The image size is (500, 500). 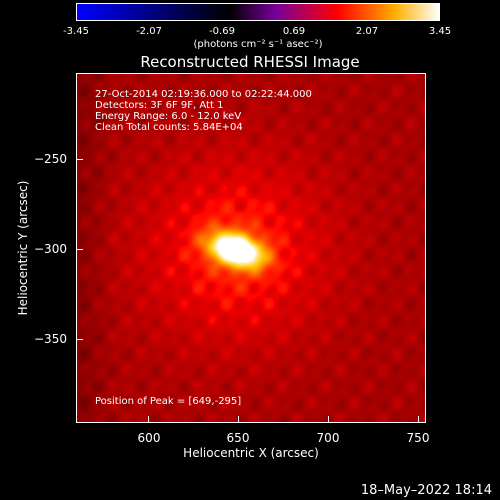 I want to click on colorbar-tick: 3.45, so click(x=440, y=31).